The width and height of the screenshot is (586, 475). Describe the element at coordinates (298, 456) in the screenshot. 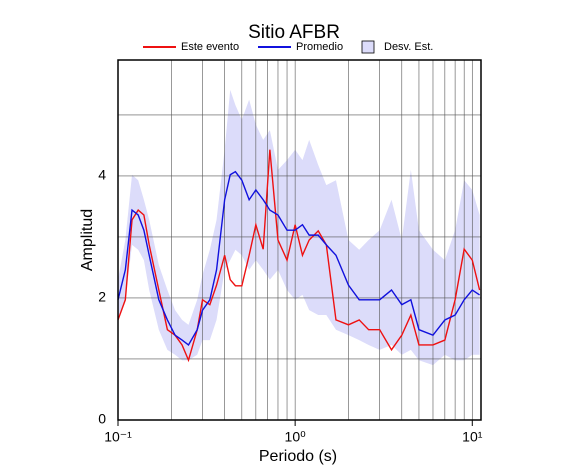

I see `x-axis-label: Periodo (s)` at that location.